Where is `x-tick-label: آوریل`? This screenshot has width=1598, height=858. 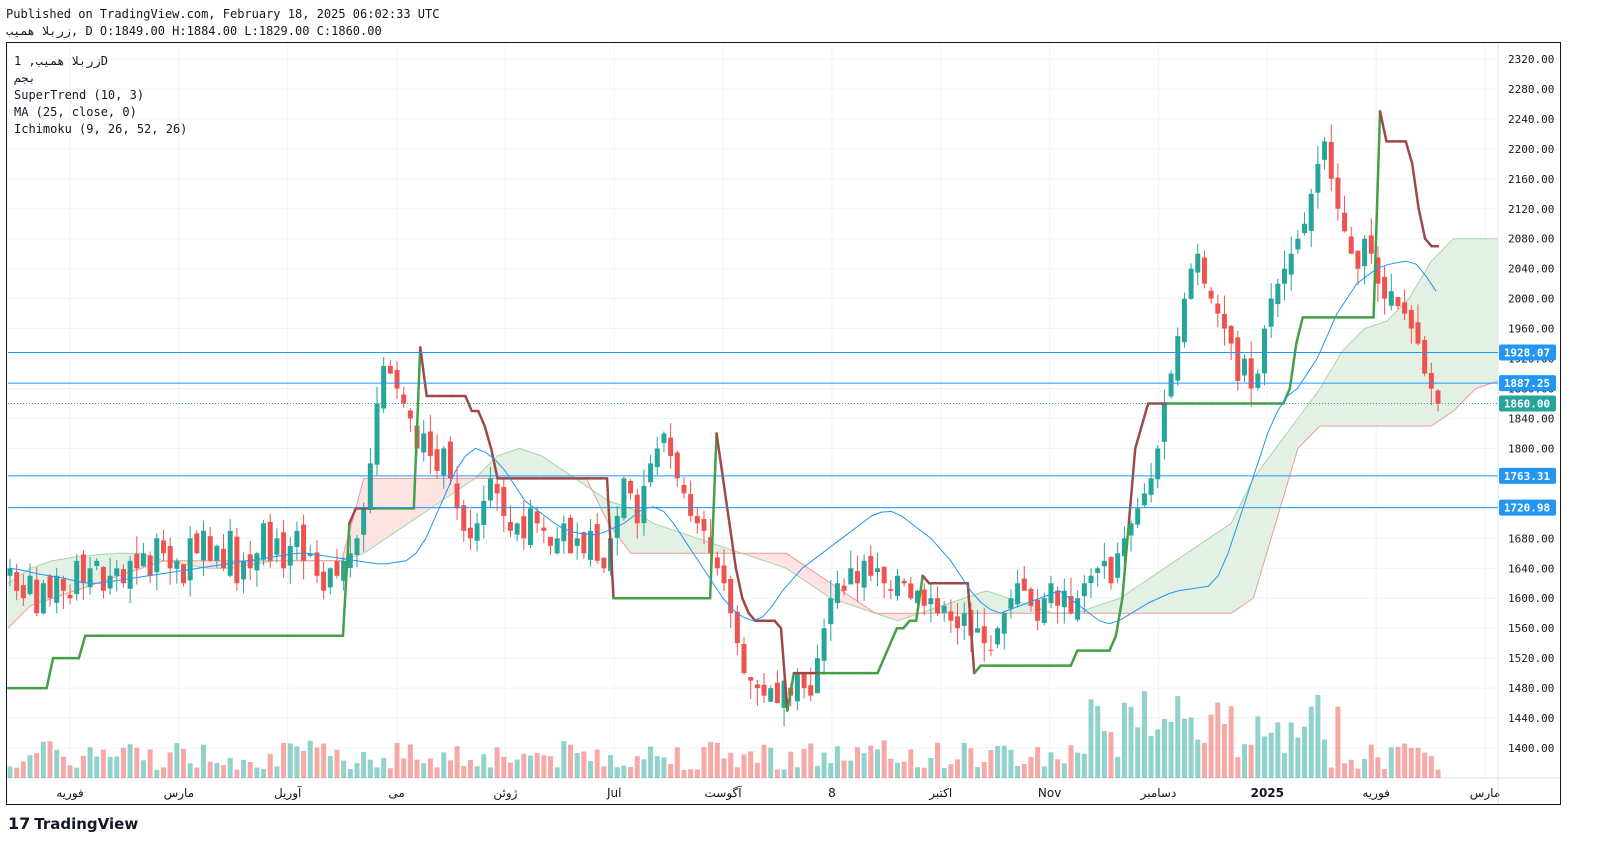
x-tick-label: آوریل is located at coordinates (288, 793).